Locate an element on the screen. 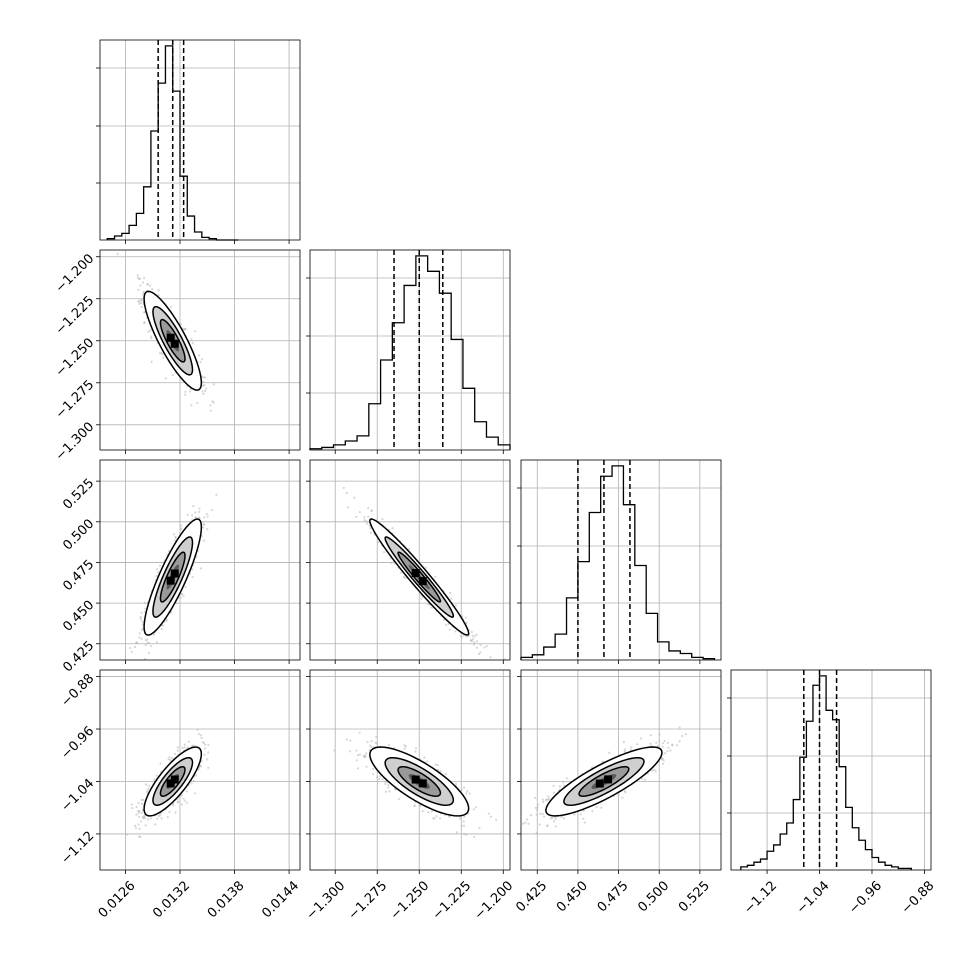 The image size is (970, 970). y-tick-label: −0.96 is located at coordinates (78, 743).